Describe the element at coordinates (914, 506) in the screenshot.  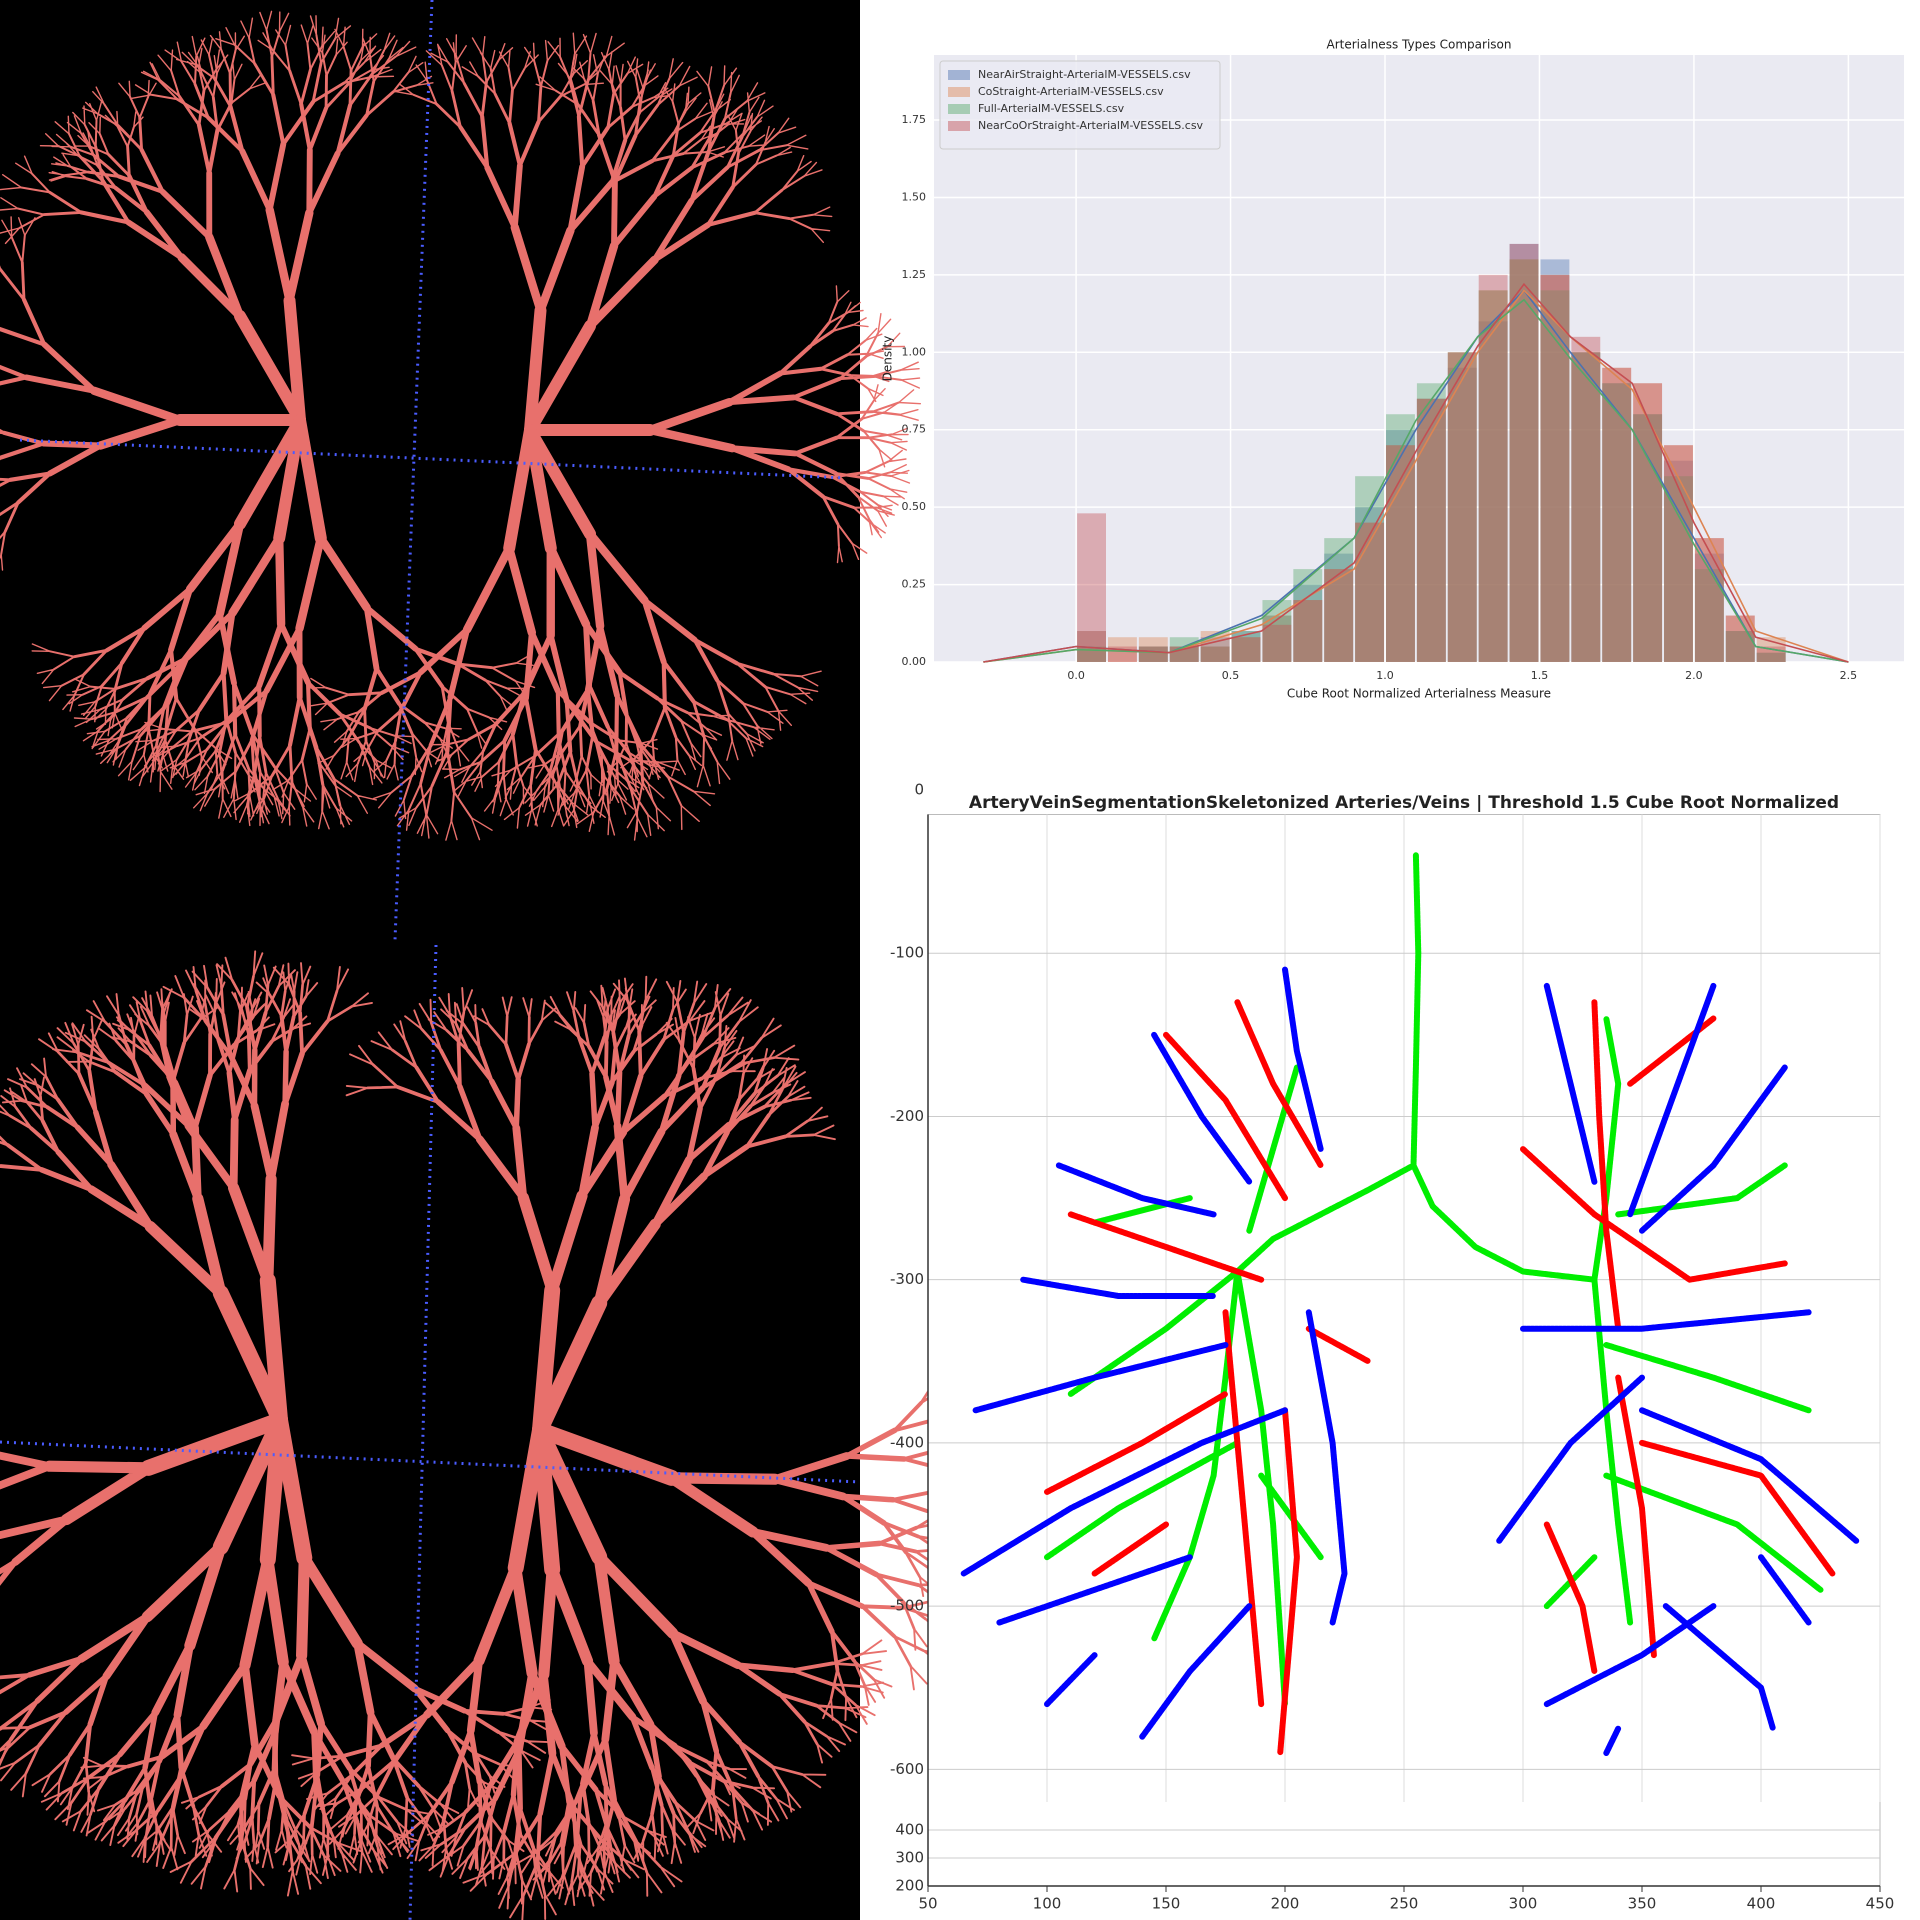
I see `y-tick-label: 0.50` at that location.